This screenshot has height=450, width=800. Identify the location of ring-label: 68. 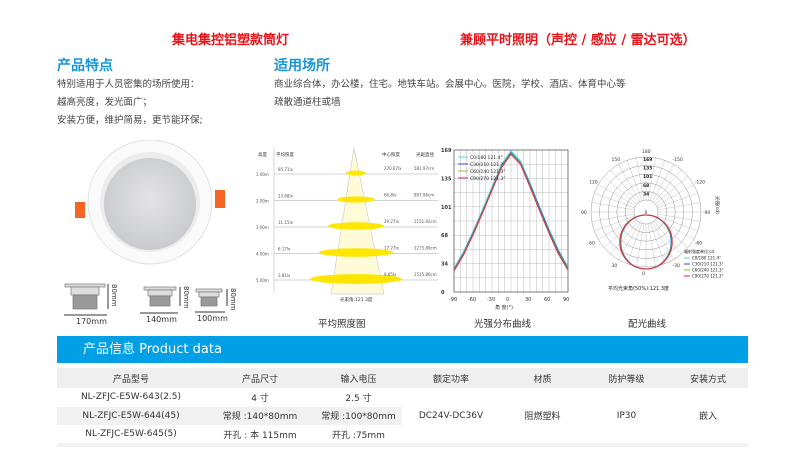
(646, 186).